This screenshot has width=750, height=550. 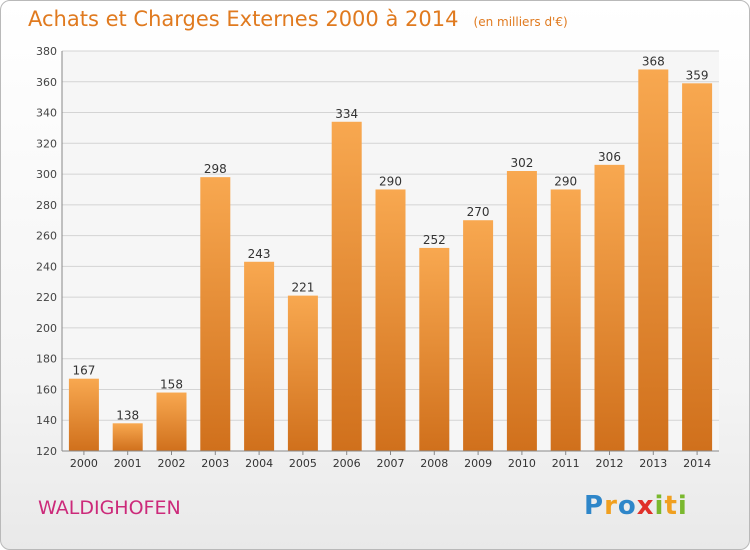 What do you see at coordinates (46, 266) in the screenshot?
I see `y-tick-label: 240` at bounding box center [46, 266].